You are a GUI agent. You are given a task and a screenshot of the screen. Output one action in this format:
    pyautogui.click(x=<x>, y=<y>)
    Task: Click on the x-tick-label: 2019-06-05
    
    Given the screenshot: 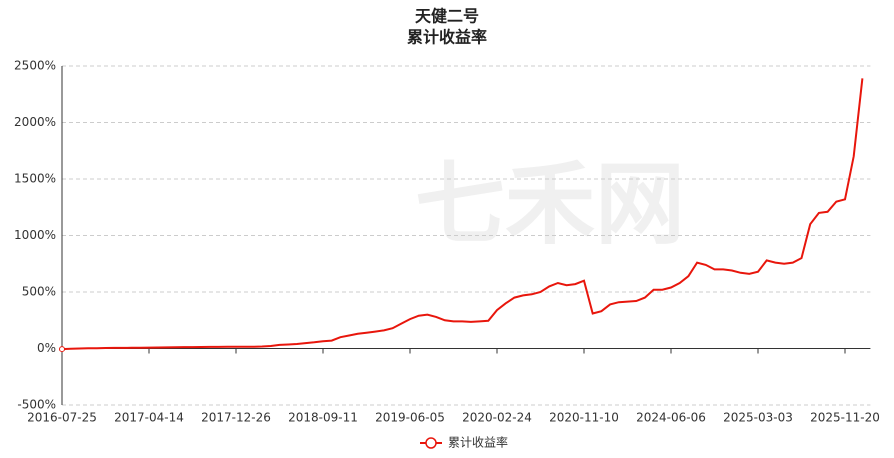 What is the action you would take?
    pyautogui.click(x=410, y=418)
    